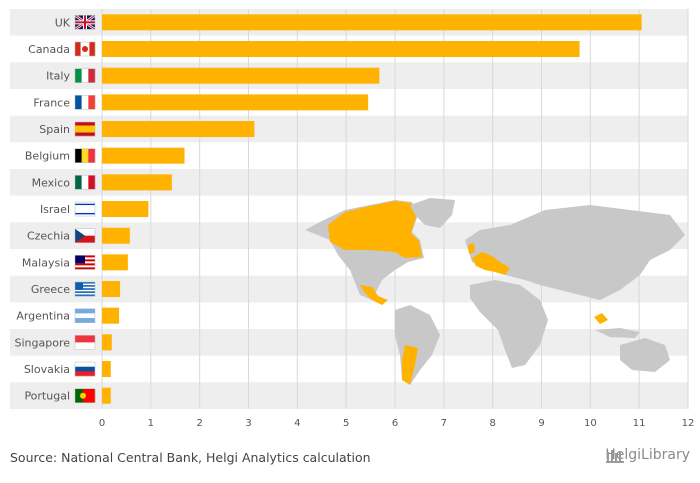 The height and width of the screenshot is (483, 700). I want to click on library-icon, so click(615, 456).